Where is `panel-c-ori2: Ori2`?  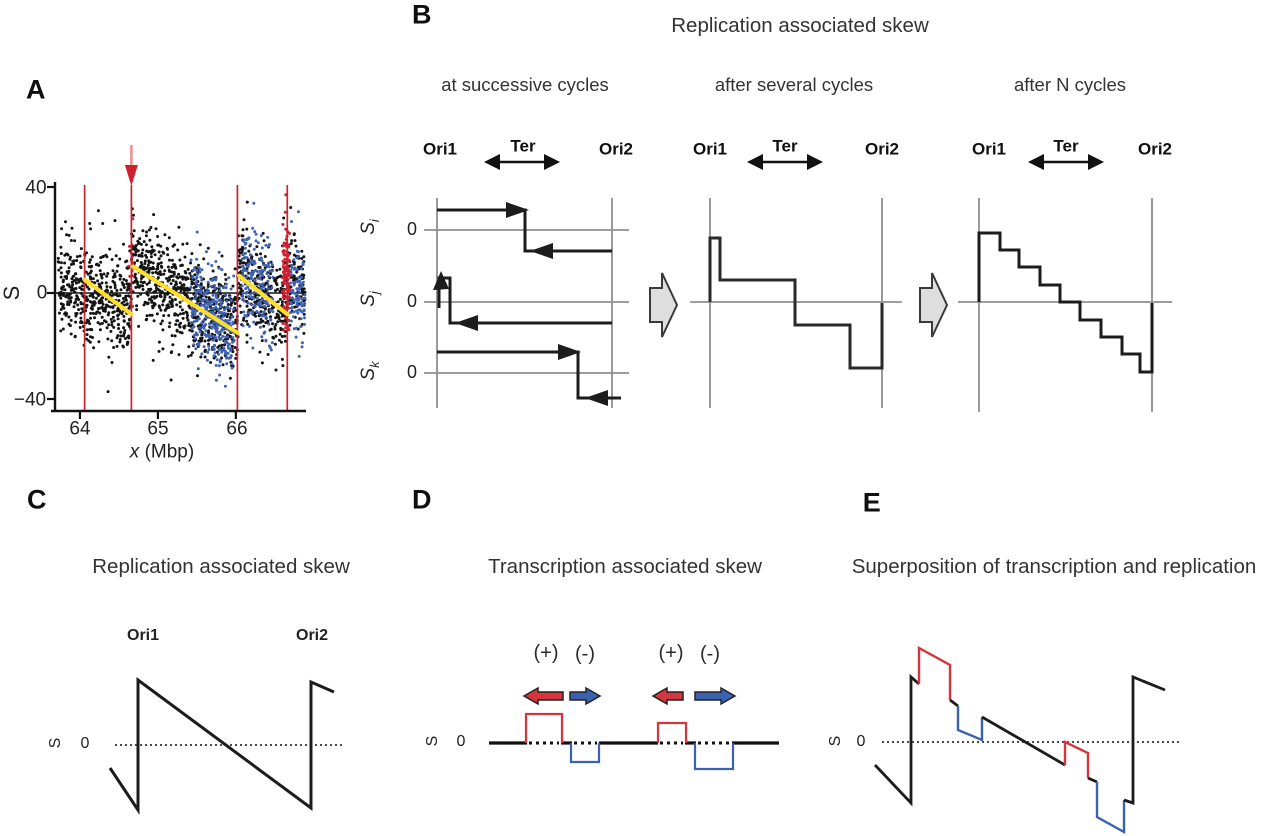
panel-c-ori2: Ori2 is located at coordinates (312, 635).